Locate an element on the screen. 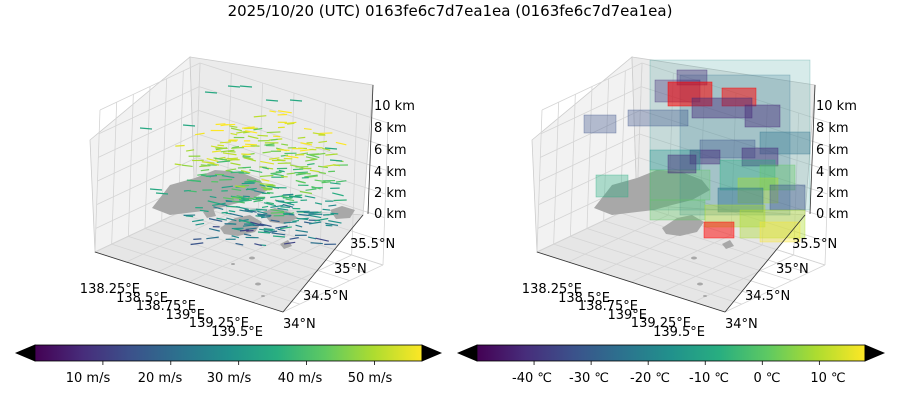 This screenshot has height=400, width=900. z-tick-label: 2 km is located at coordinates (390, 193).